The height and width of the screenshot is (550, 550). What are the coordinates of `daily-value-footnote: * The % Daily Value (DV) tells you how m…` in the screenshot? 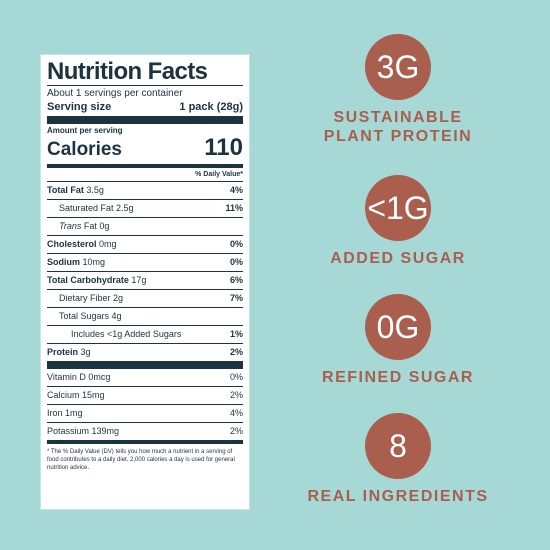 It's located at (141, 460).